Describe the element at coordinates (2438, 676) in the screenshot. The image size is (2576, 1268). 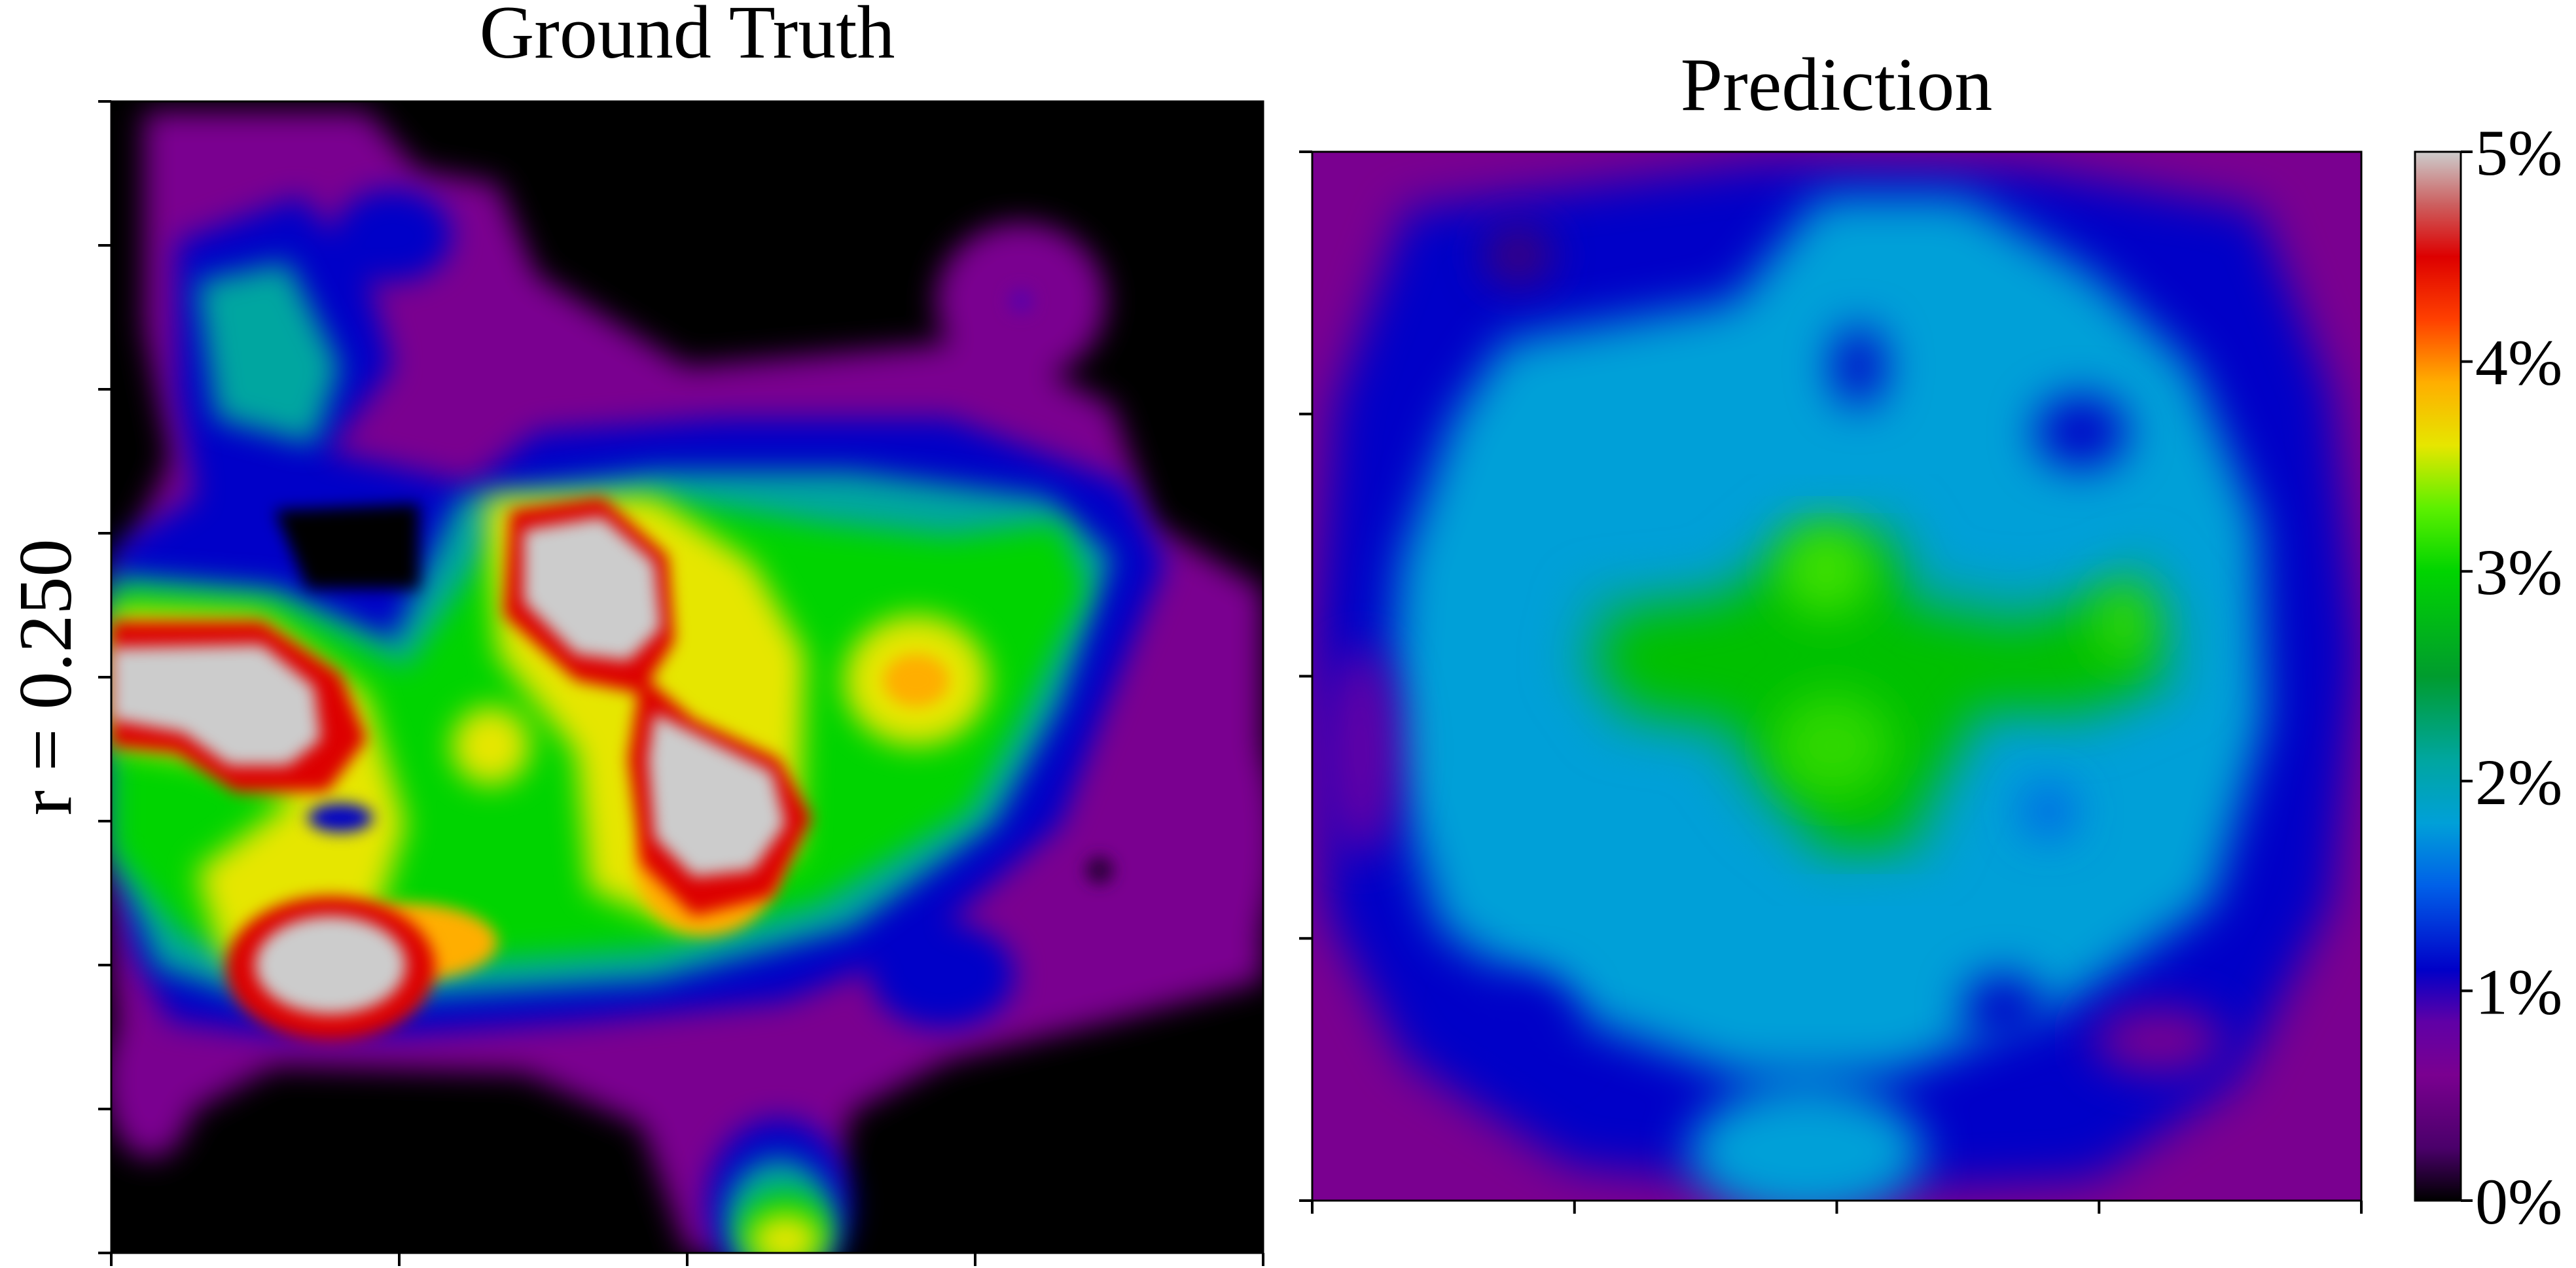
I see `colorbar` at that location.